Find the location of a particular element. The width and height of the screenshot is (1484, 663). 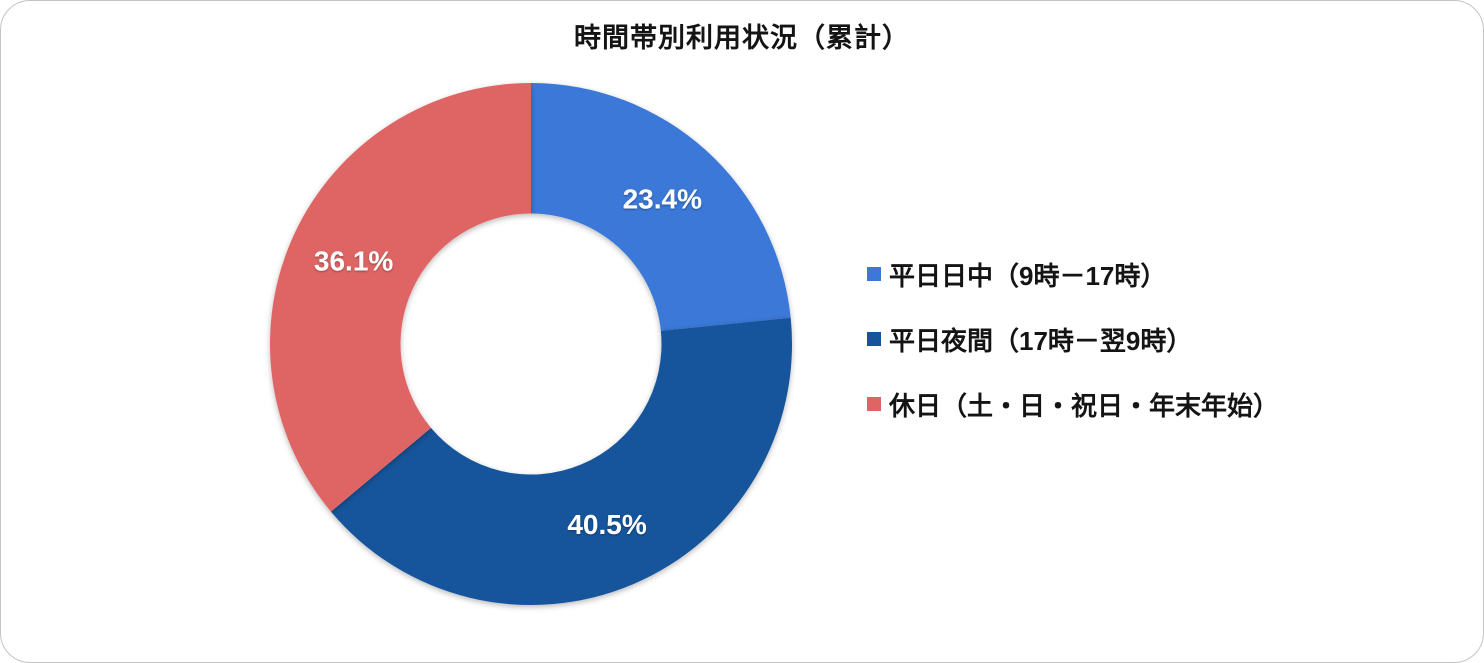

legend-item-holiday: 休日（土・日・祝日・年末年始） is located at coordinates (1073, 404).